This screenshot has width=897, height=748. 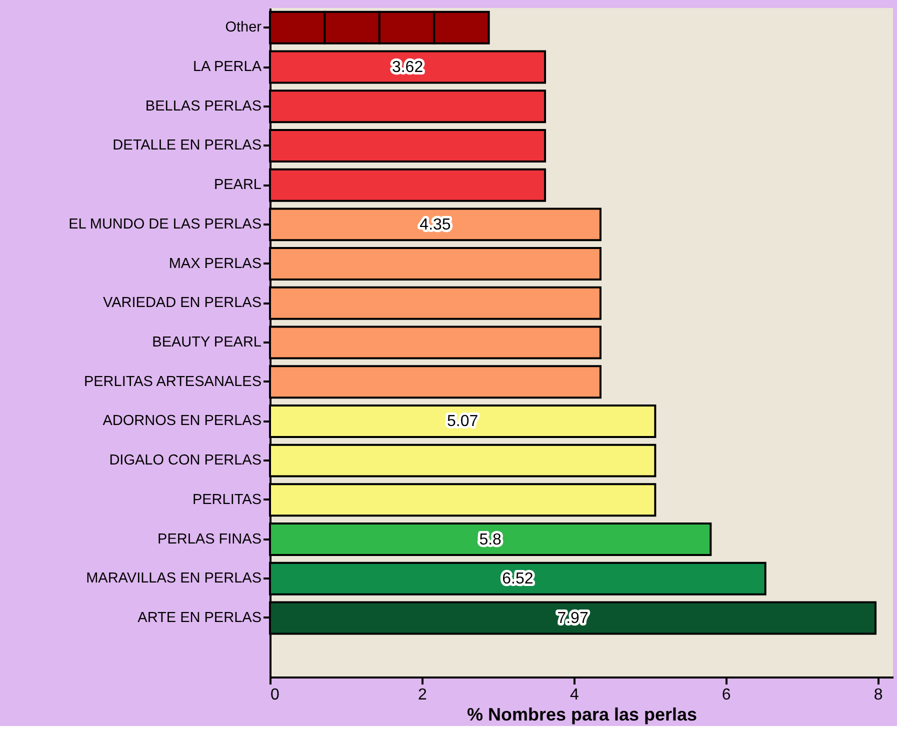 I want to click on data-label: 5.8, so click(x=490, y=539).